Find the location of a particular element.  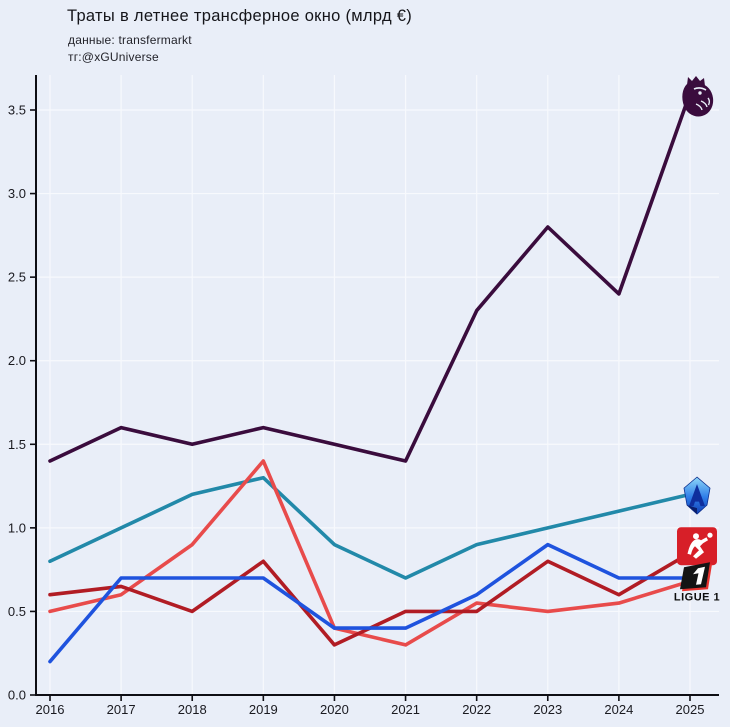

x-tick-label: 2021 is located at coordinates (405, 709).